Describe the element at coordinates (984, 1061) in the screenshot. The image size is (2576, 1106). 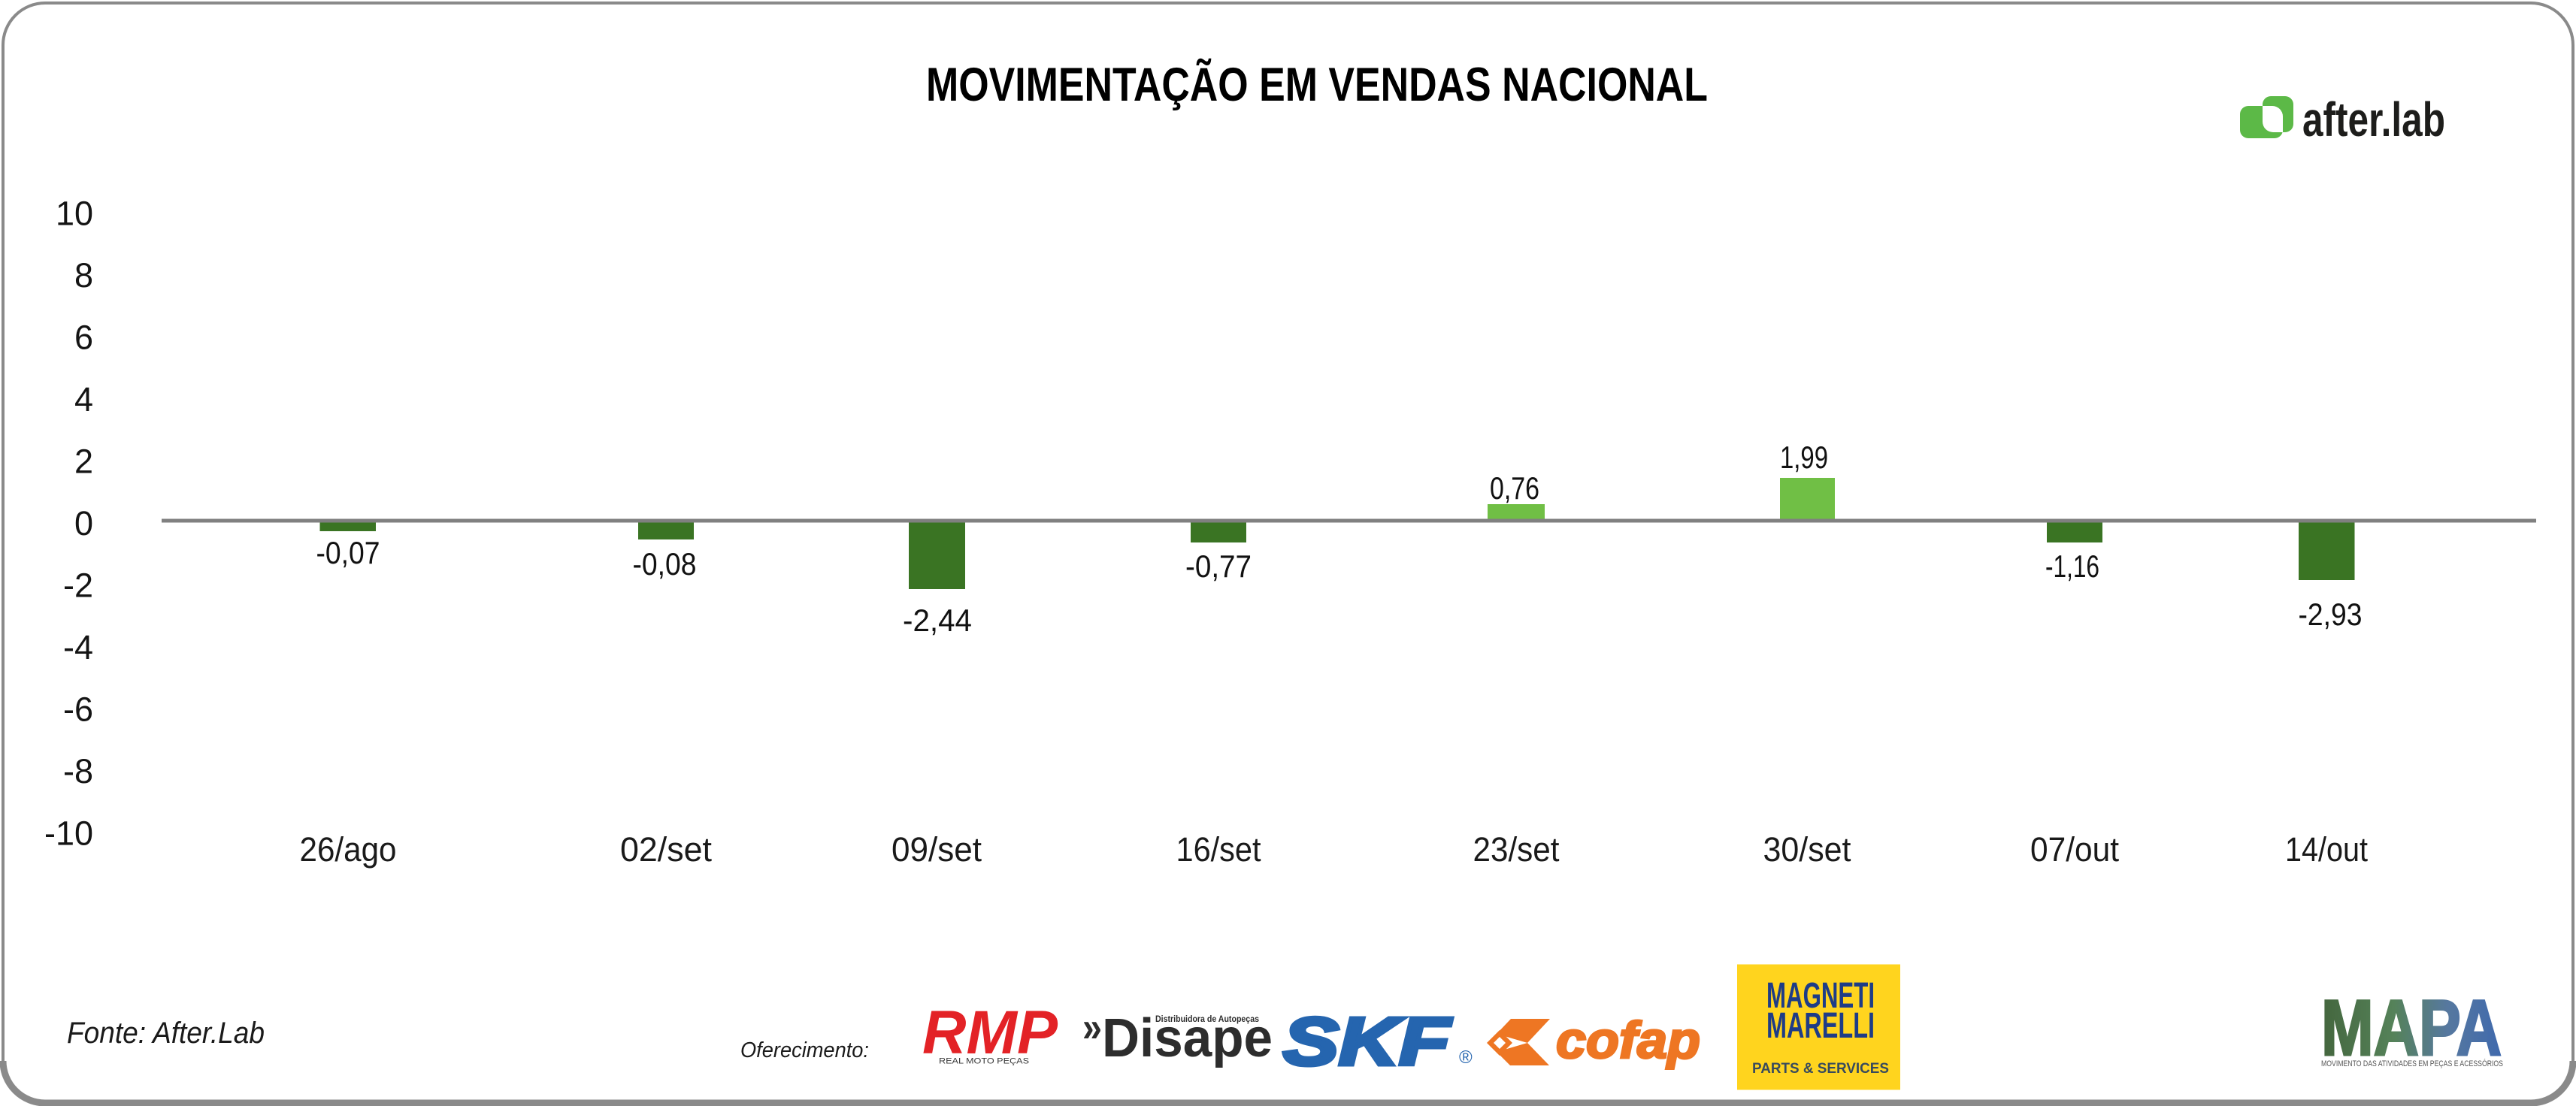
I see `svg-text: REAL MOTO PEÇAS` at that location.